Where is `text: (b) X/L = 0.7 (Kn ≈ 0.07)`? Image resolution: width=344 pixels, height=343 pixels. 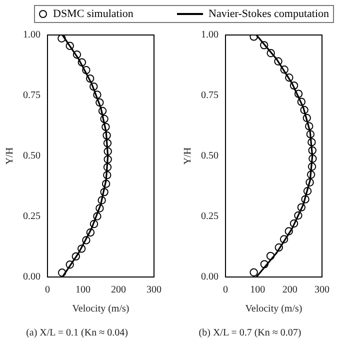 text: (b) X/L = 0.7 (Kn ≈ 0.07) is located at coordinates (250, 333).